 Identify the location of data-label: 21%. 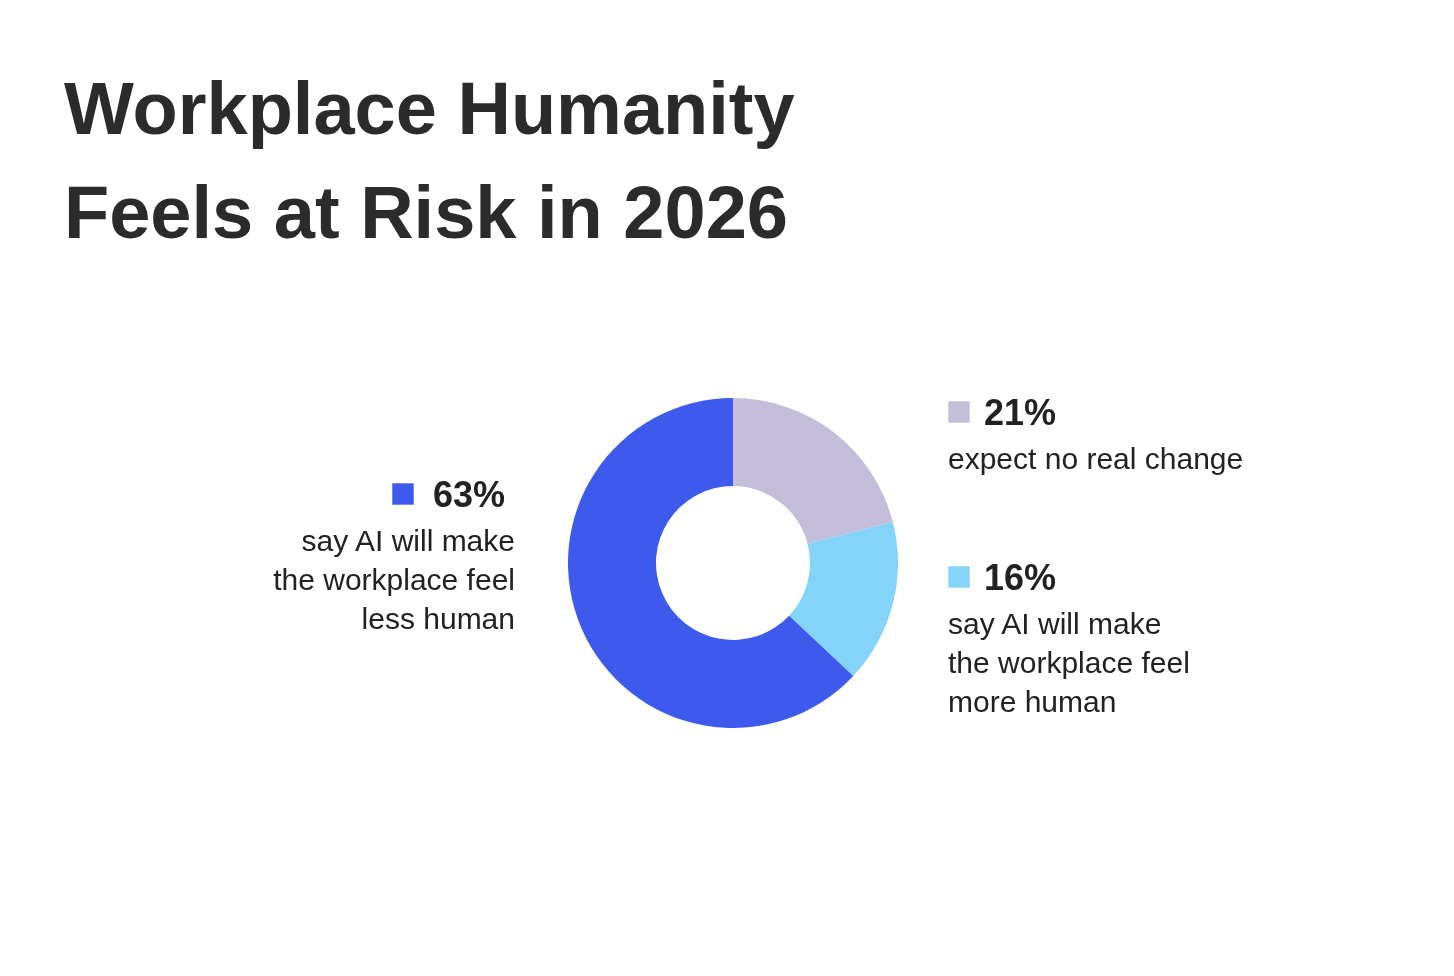
(1020, 412).